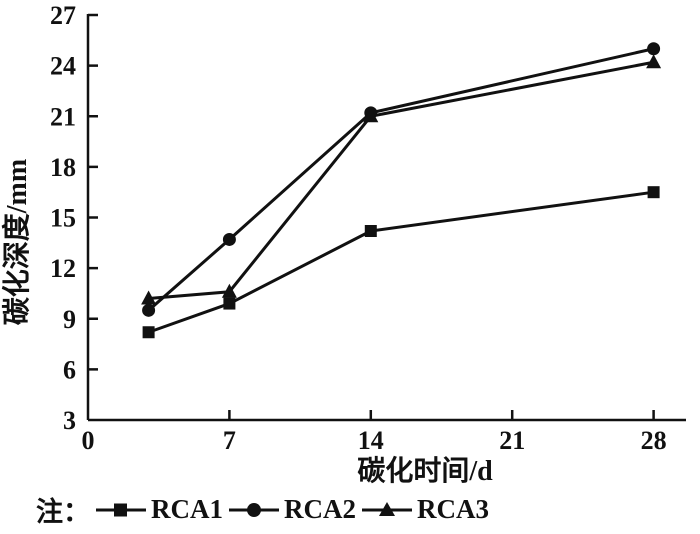  I want to click on y-tick-label: 3, so click(69, 420).